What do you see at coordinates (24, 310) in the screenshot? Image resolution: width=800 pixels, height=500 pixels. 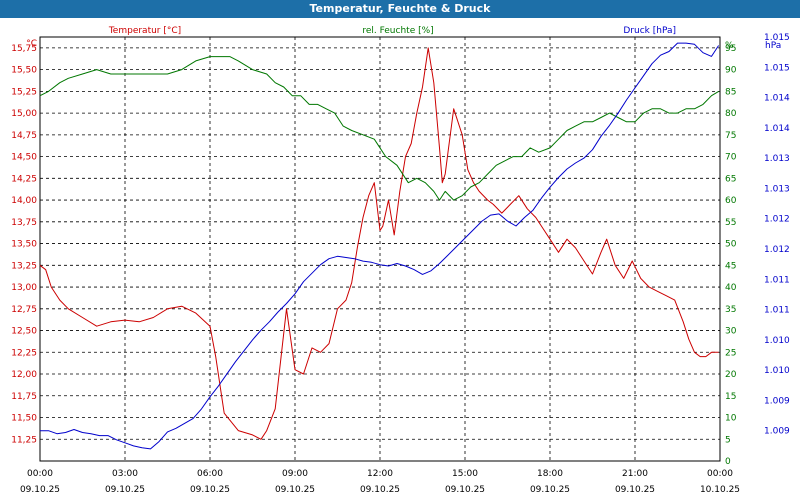 I see `temperature-tick-label: 12,75` at bounding box center [24, 310].